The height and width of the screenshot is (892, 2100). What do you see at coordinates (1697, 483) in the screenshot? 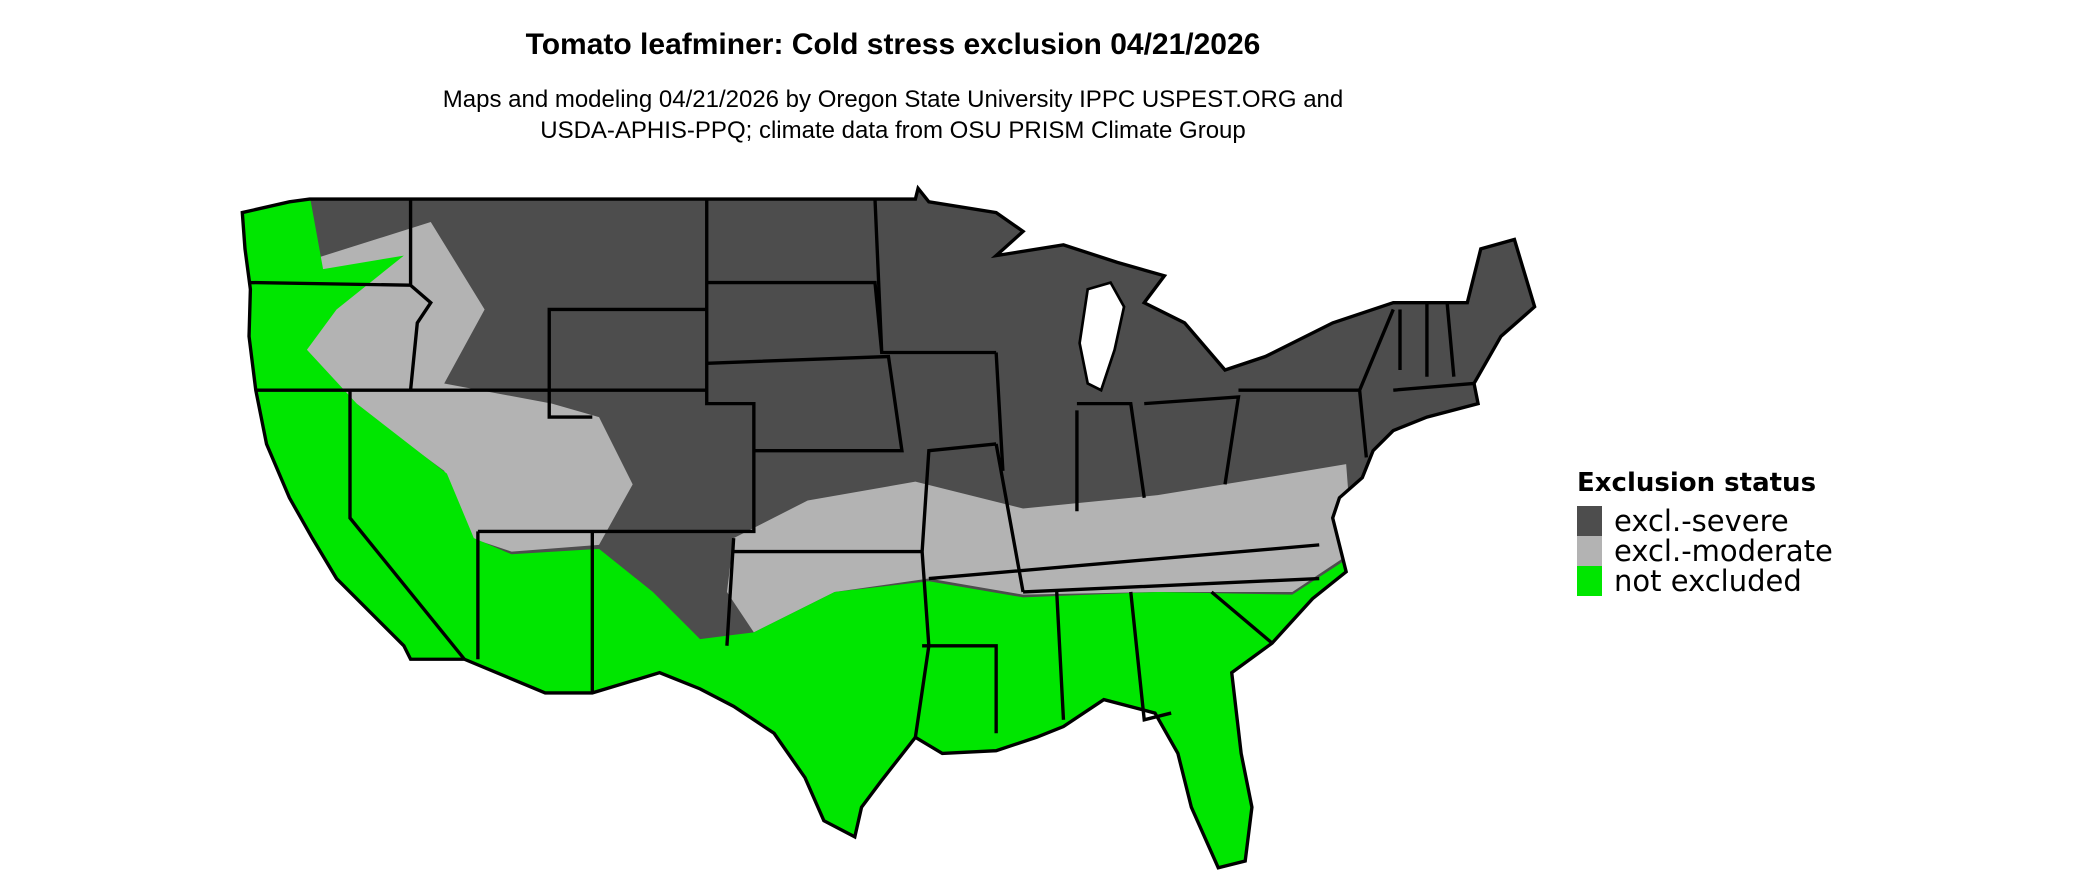
I see `legend-title: Exclusion status` at bounding box center [1697, 483].